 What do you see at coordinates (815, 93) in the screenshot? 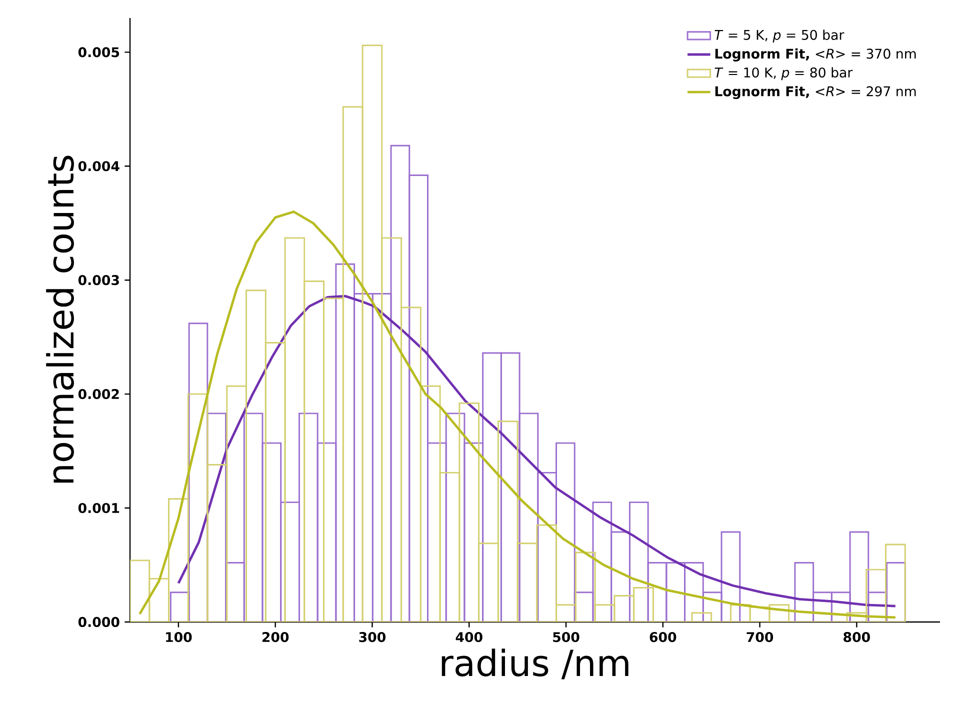
I see `legend-label: Lognorm Fit, <R> = 297 nm` at bounding box center [815, 93].